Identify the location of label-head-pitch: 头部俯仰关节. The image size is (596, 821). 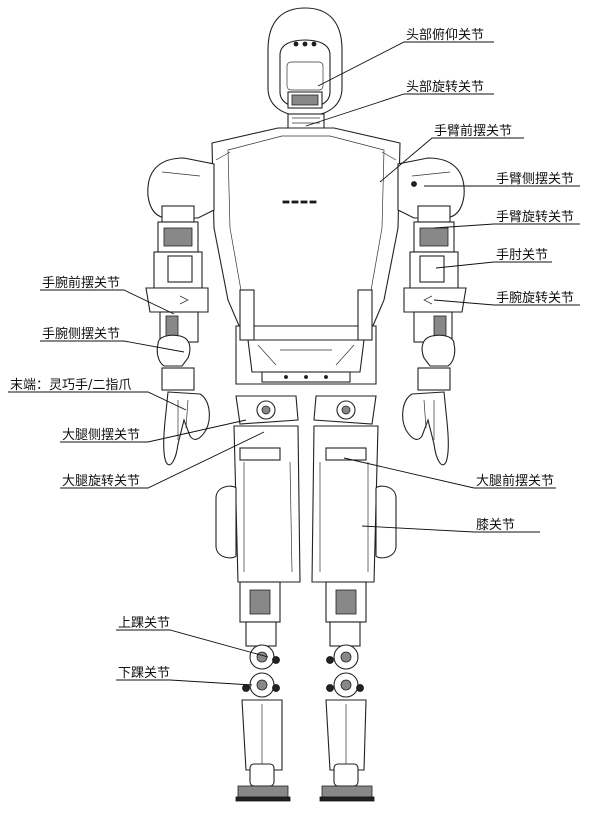
(445, 35).